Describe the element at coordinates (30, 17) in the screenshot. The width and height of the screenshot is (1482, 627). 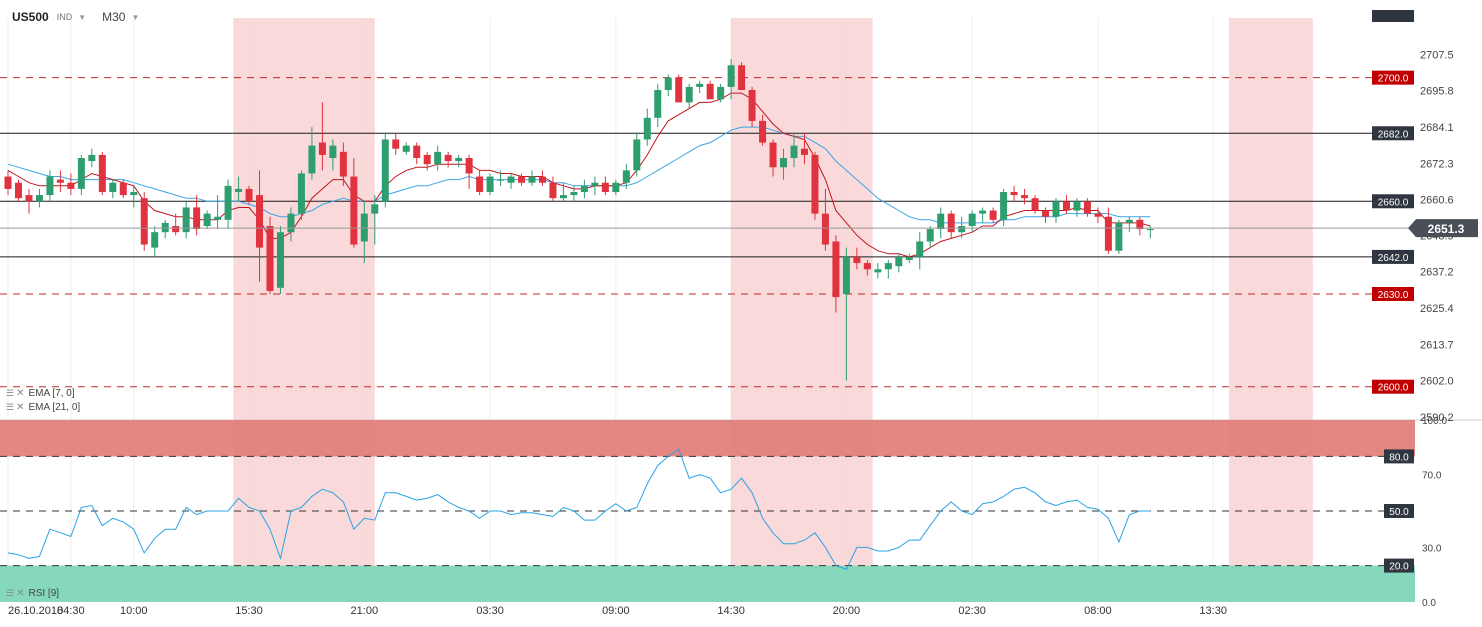
I see `symbol-selector: US500` at that location.